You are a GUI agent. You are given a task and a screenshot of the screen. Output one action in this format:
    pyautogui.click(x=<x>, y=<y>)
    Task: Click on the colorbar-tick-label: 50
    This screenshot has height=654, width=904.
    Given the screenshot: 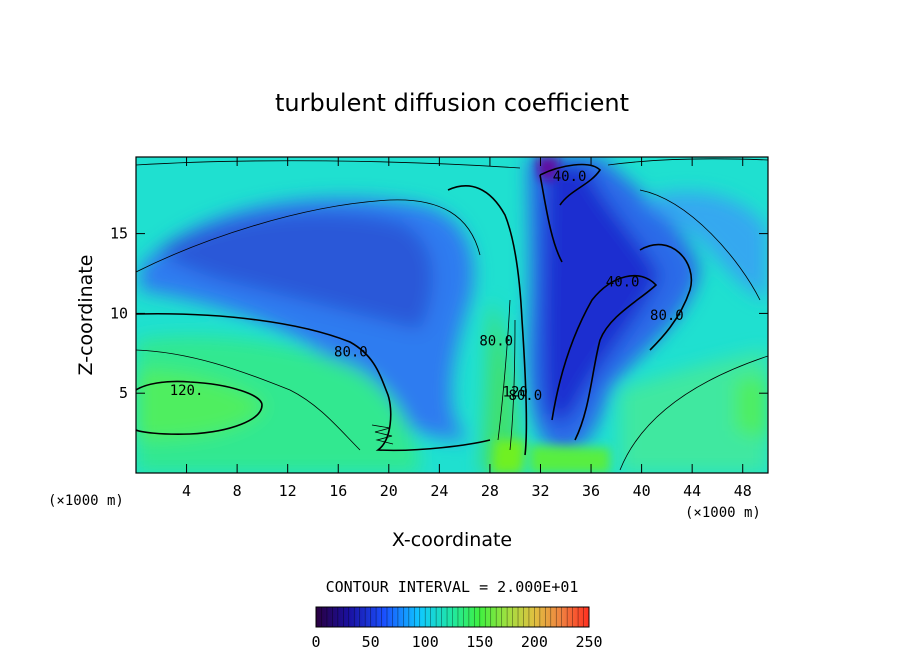 What is the action you would take?
    pyautogui.click(x=371, y=642)
    